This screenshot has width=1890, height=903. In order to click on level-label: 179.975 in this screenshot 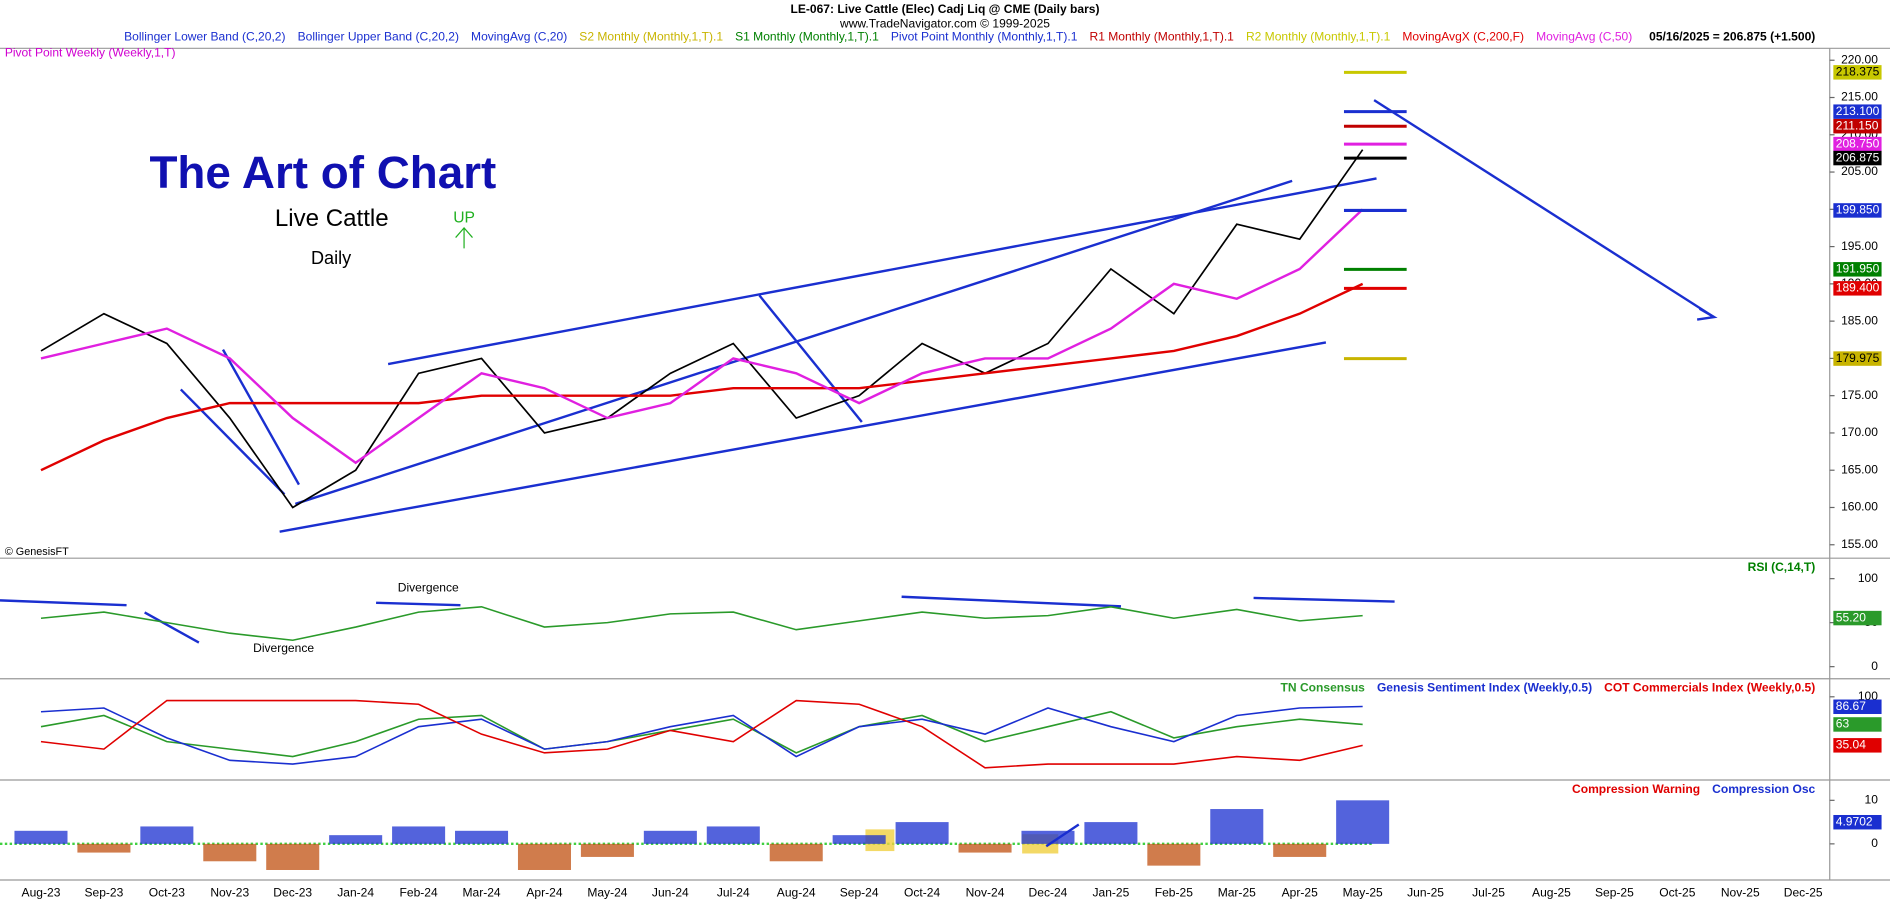, I will do `click(1858, 358)`.